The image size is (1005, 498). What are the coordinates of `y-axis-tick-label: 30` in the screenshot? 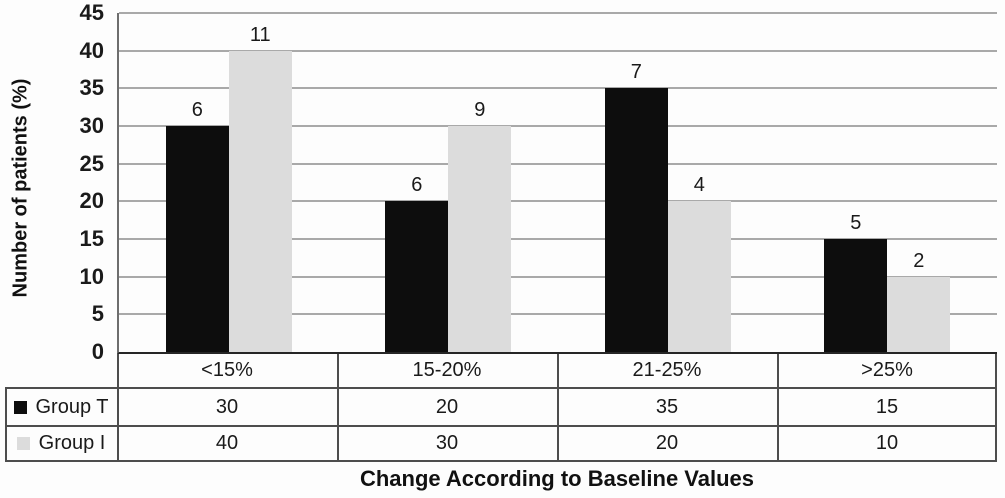 It's located at (91, 125).